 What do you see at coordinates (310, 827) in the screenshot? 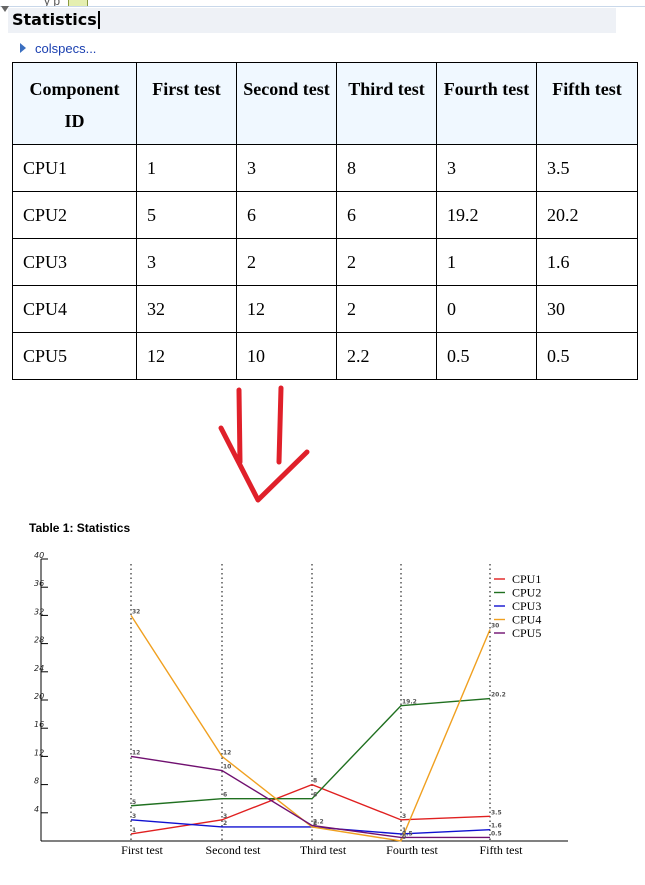
I see `series-line-cpu3` at bounding box center [310, 827].